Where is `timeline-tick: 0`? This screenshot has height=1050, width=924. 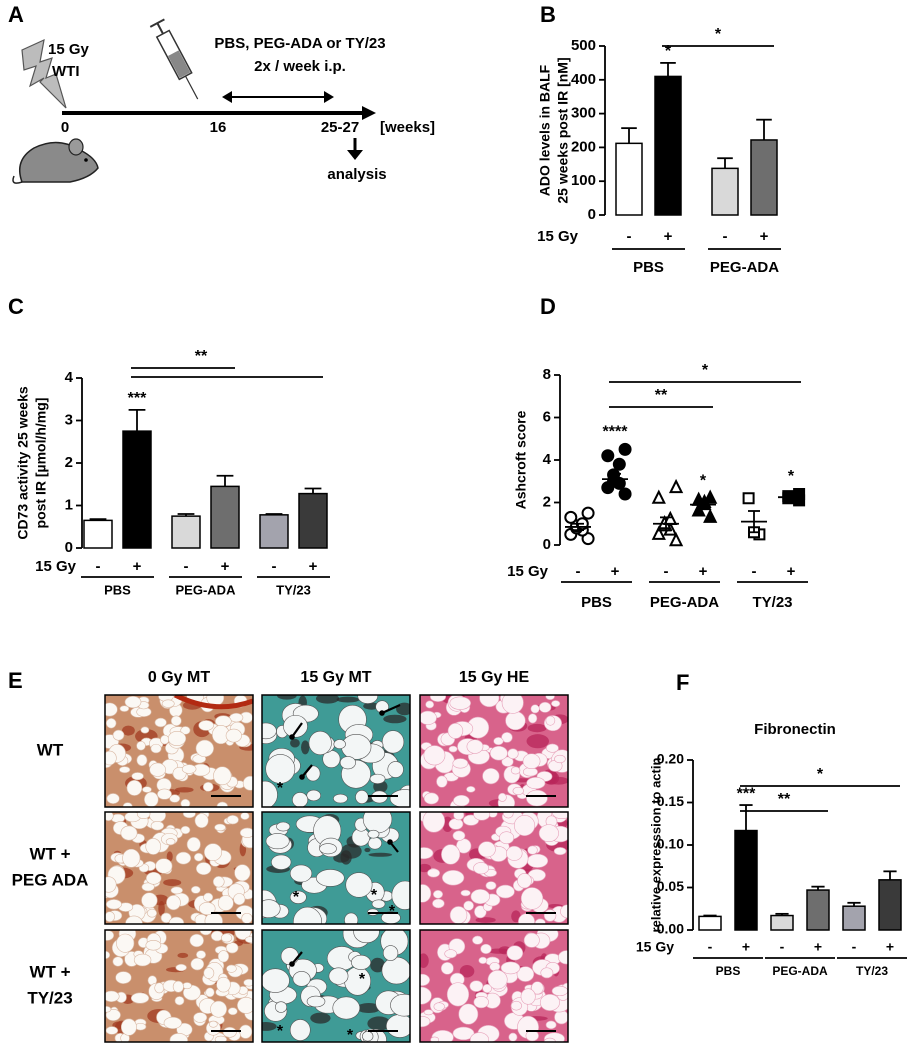 timeline-tick: 0 is located at coordinates (65, 127).